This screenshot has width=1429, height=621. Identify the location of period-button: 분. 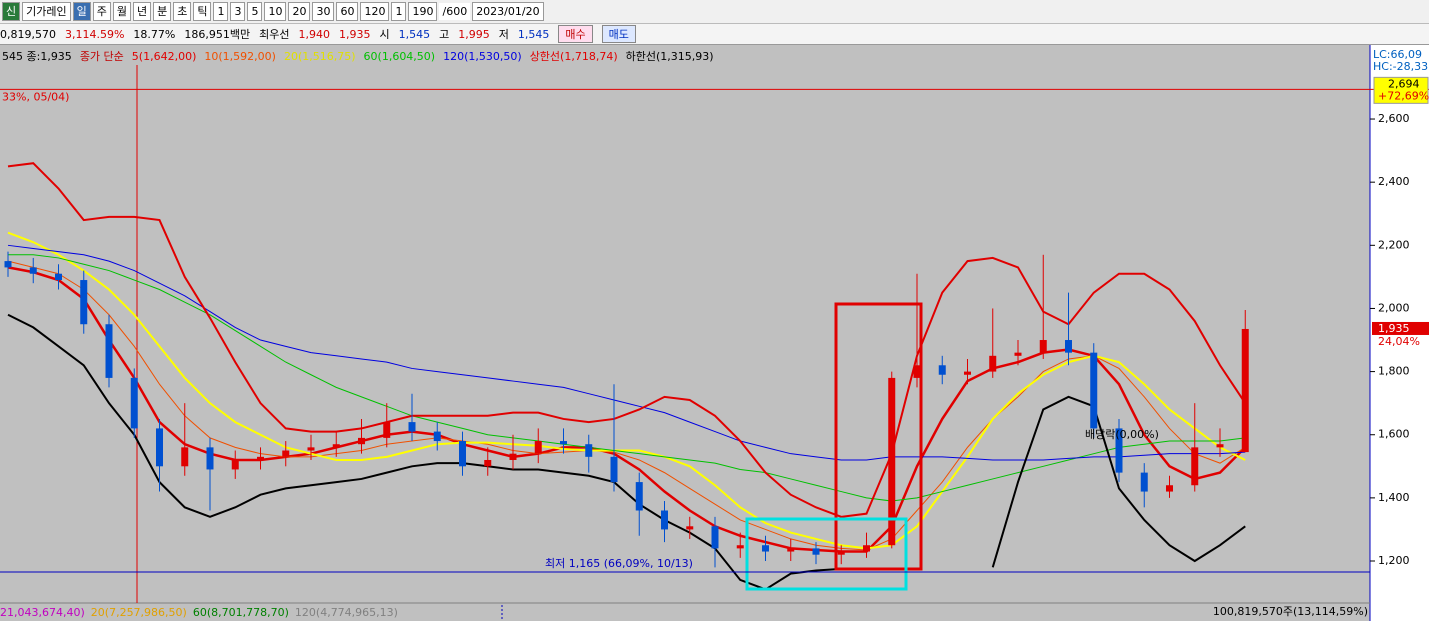
(162, 11).